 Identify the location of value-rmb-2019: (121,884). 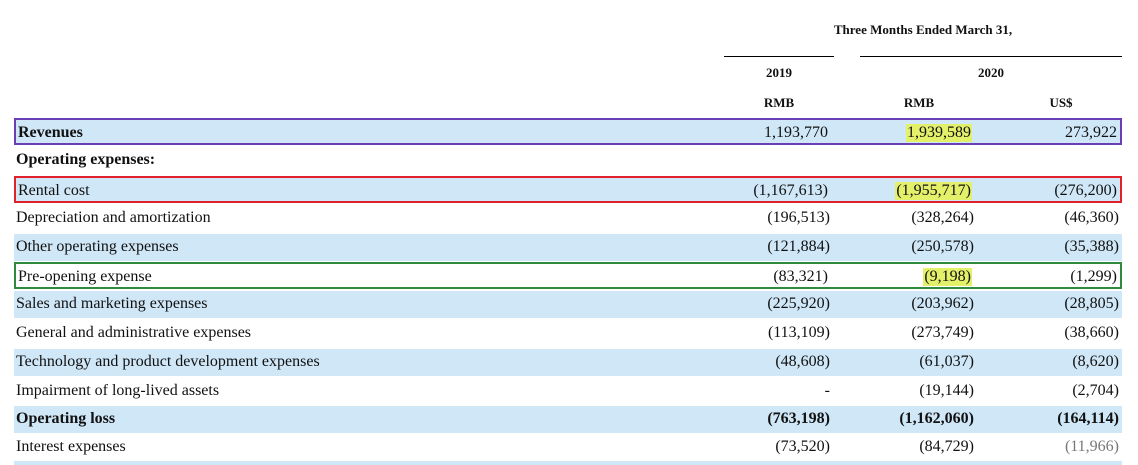
(798, 246).